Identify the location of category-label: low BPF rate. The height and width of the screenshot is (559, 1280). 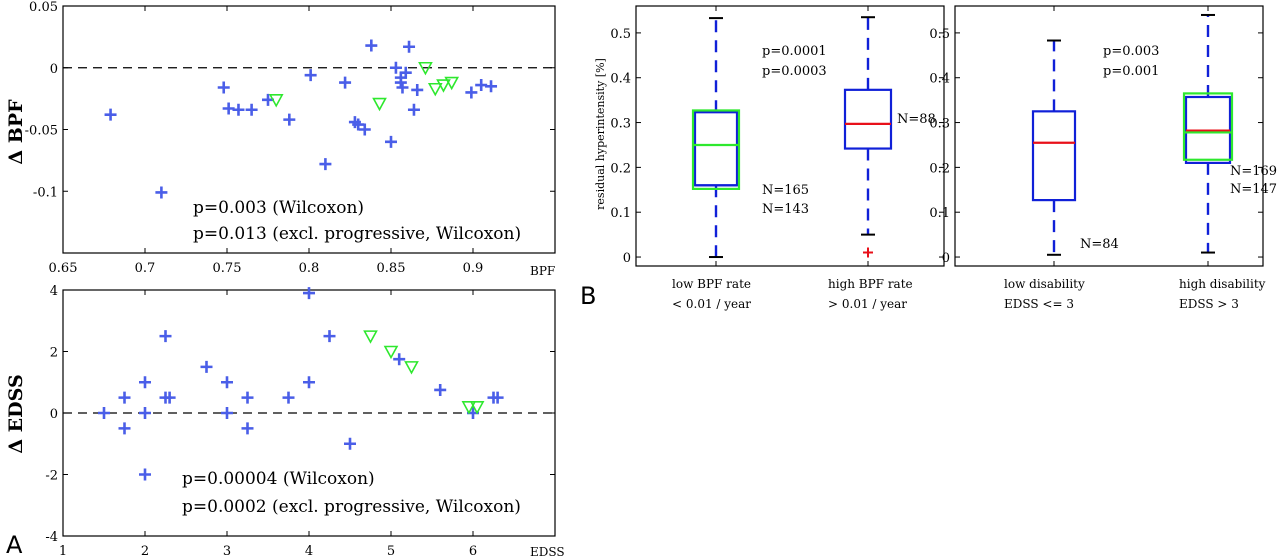
(711, 284).